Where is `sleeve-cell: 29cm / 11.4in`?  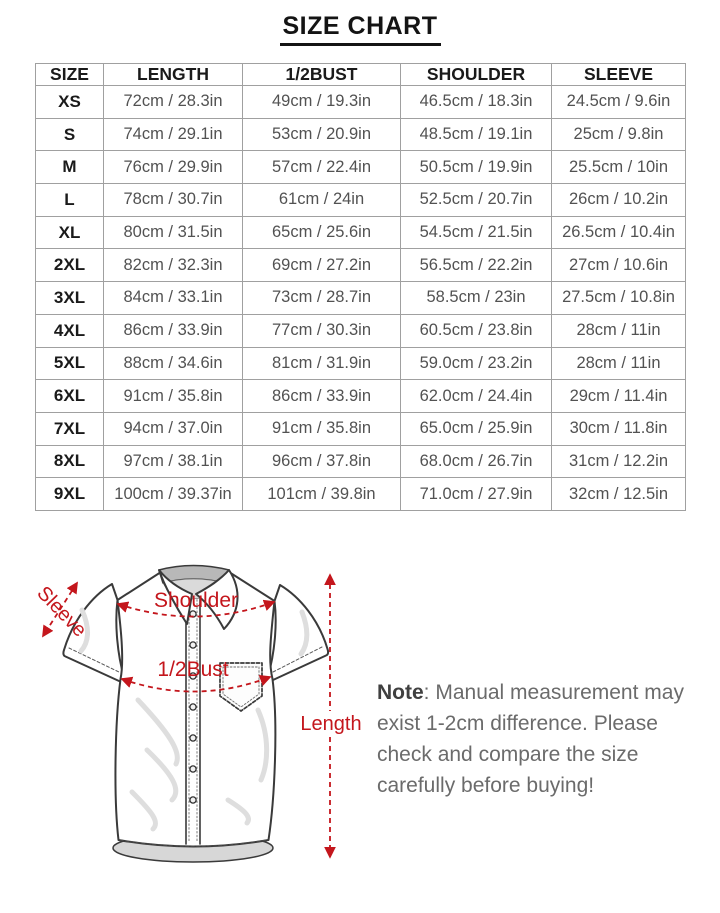 sleeve-cell: 29cm / 11.4in is located at coordinates (618, 396).